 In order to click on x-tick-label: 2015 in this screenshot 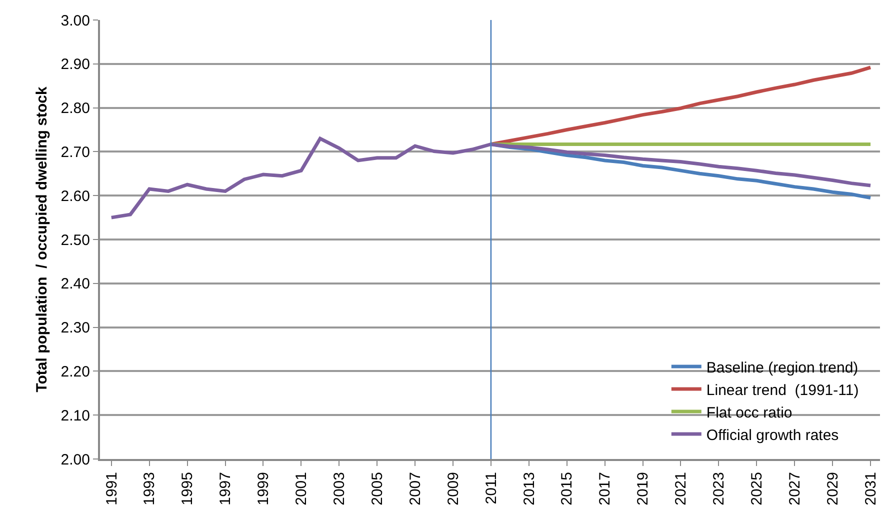, I will do `click(567, 489)`.